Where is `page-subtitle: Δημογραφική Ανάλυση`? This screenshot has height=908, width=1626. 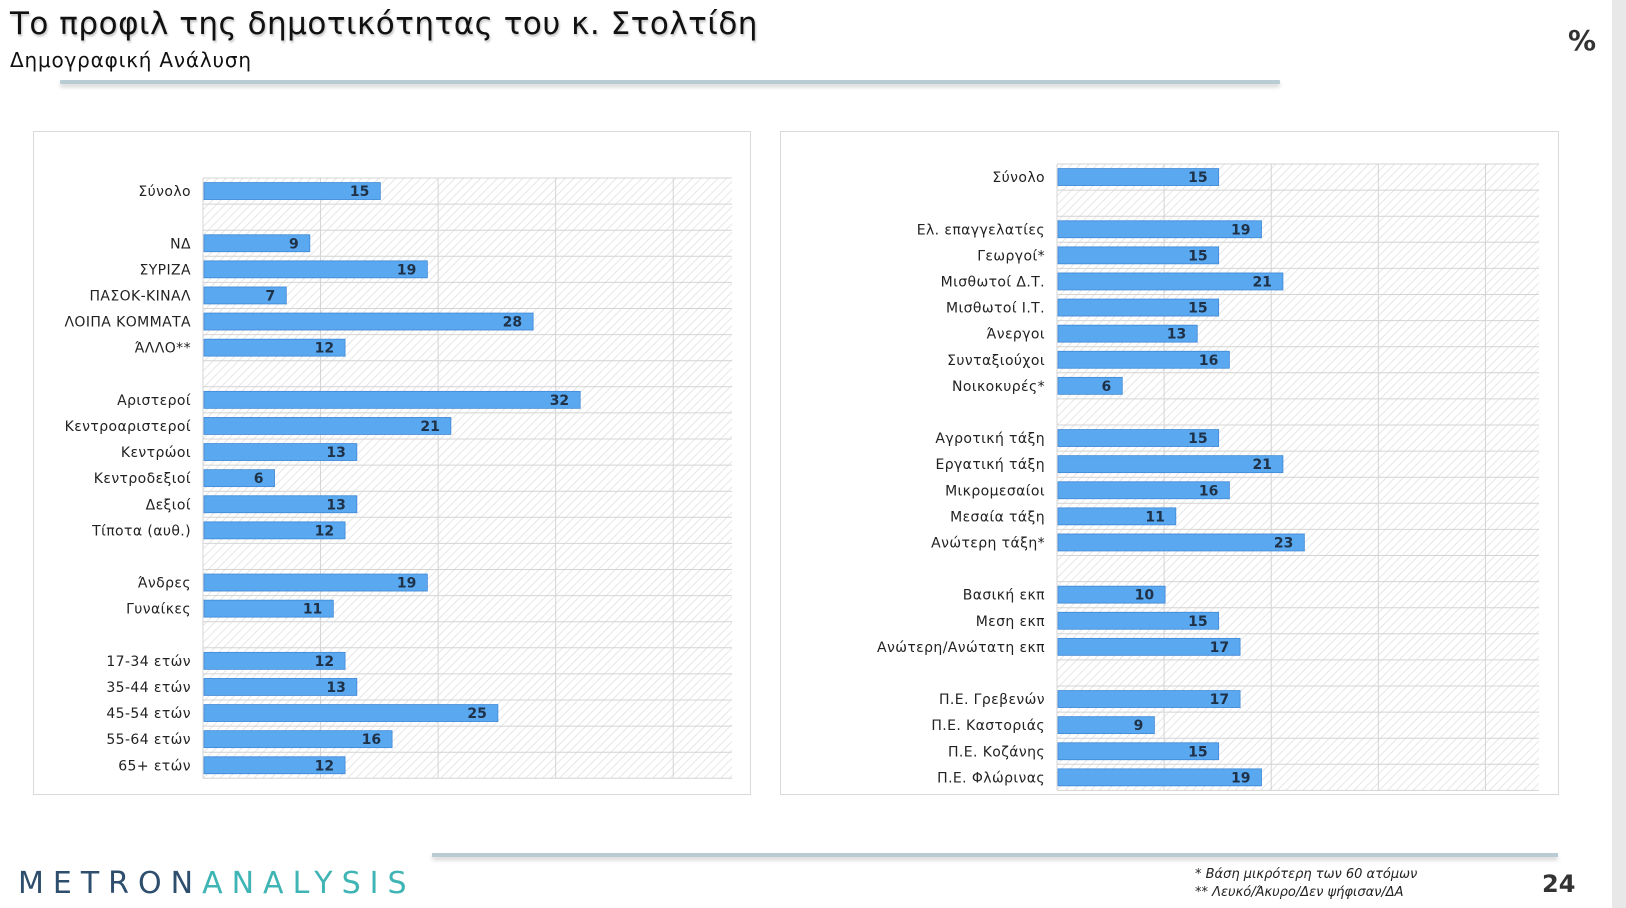
page-subtitle: Δημογραφική Ανάλυση is located at coordinates (131, 60).